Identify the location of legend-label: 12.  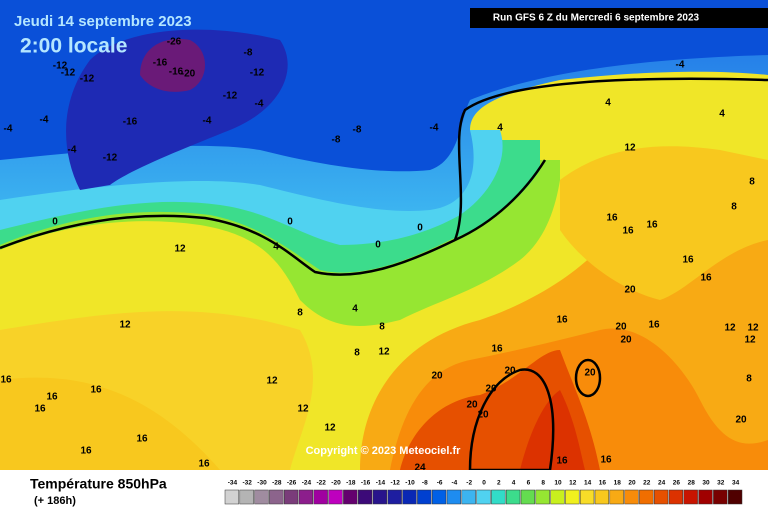
(573, 483).